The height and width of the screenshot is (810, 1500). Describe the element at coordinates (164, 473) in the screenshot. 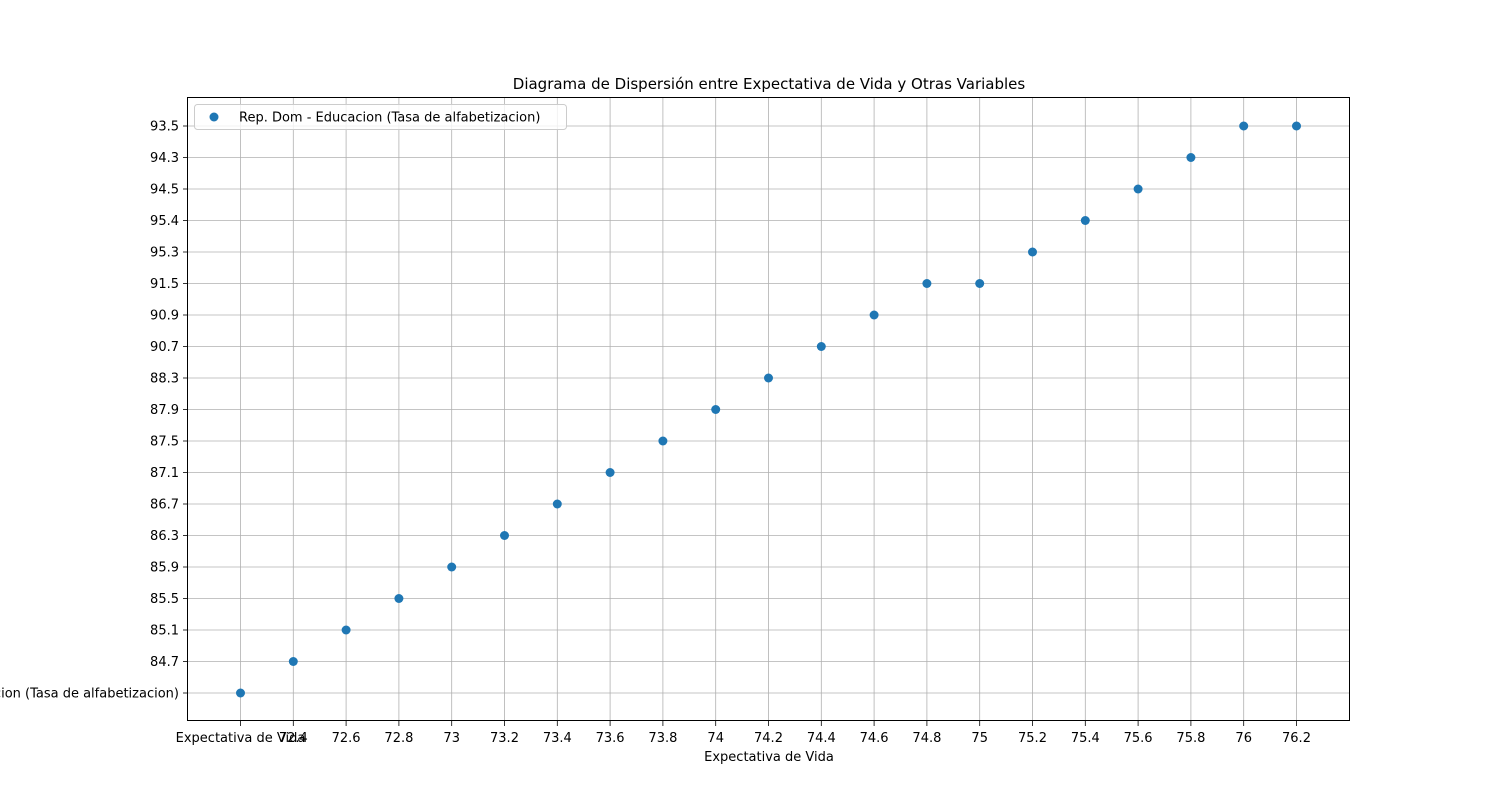

I see `y-tick-label: 87.1` at that location.